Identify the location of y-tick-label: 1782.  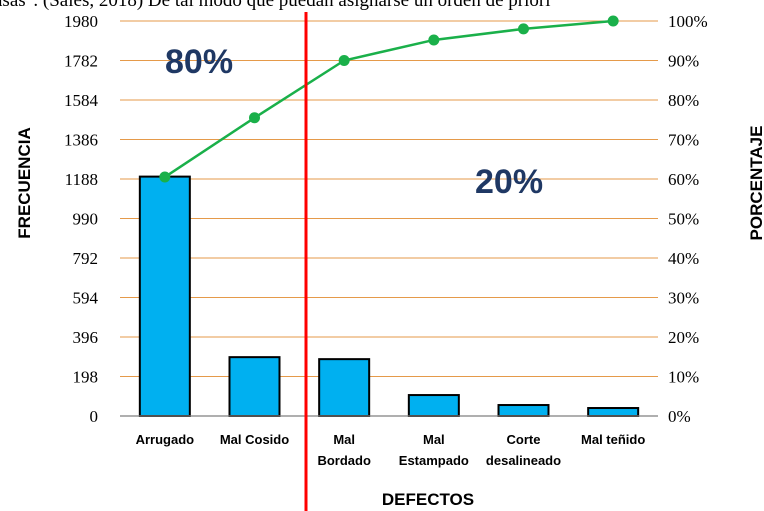
(81, 61).